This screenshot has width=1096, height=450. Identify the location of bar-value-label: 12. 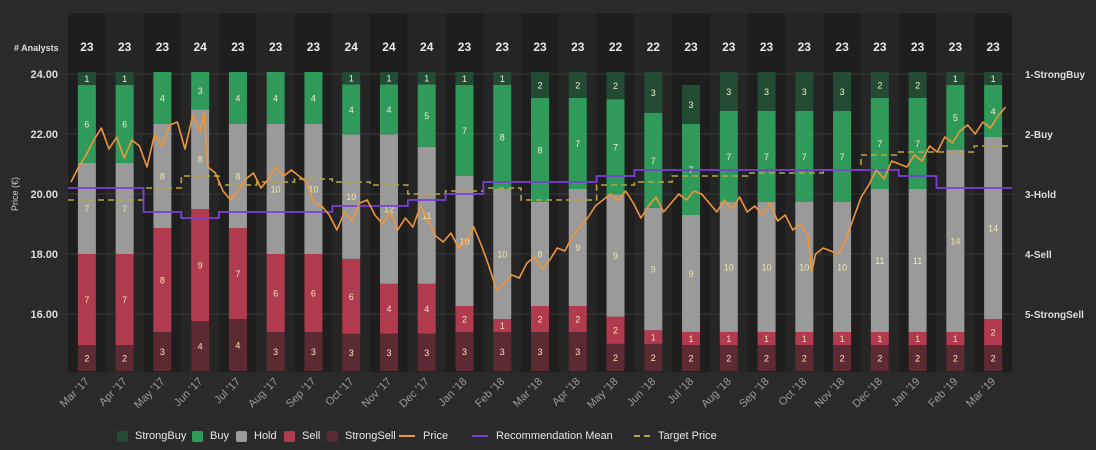
(389, 210).